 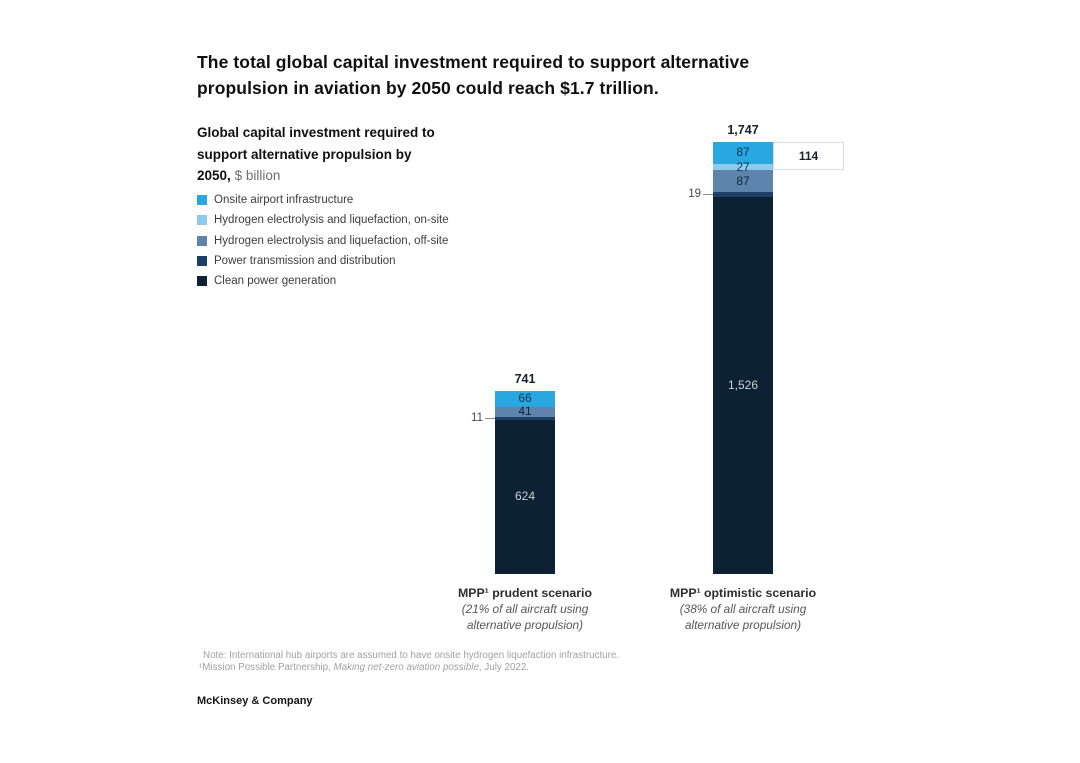 What do you see at coordinates (743, 593) in the screenshot?
I see `category-title: MPP¹ optimistic scenario` at bounding box center [743, 593].